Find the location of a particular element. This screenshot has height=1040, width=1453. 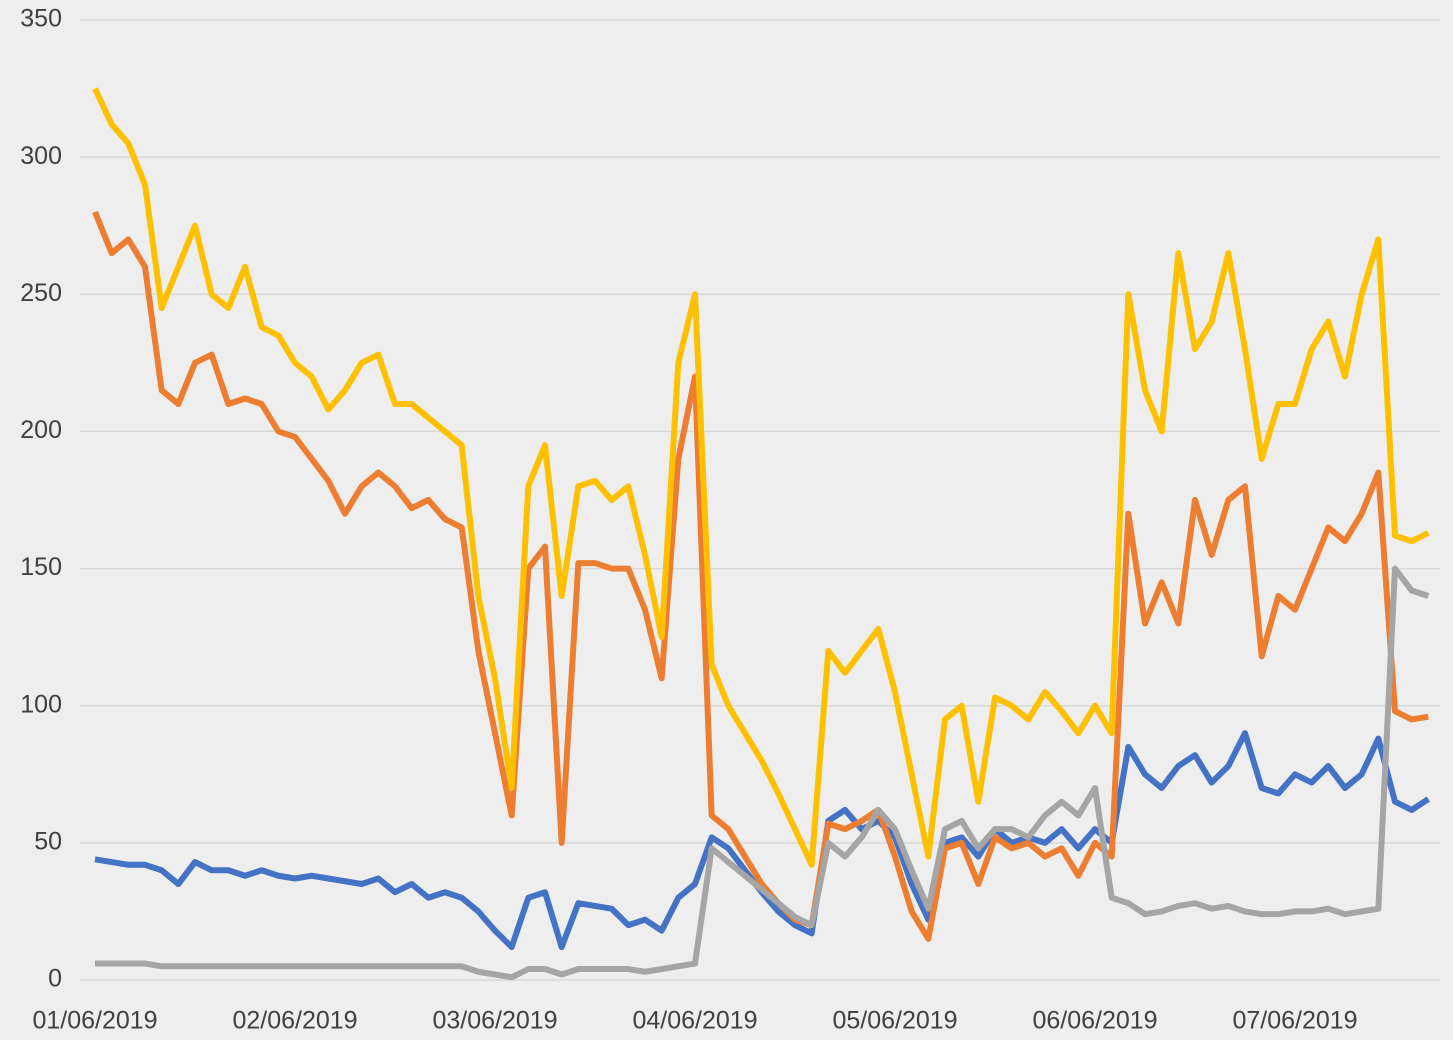

x-tick-label: 06/06/2019 is located at coordinates (1094, 1021).